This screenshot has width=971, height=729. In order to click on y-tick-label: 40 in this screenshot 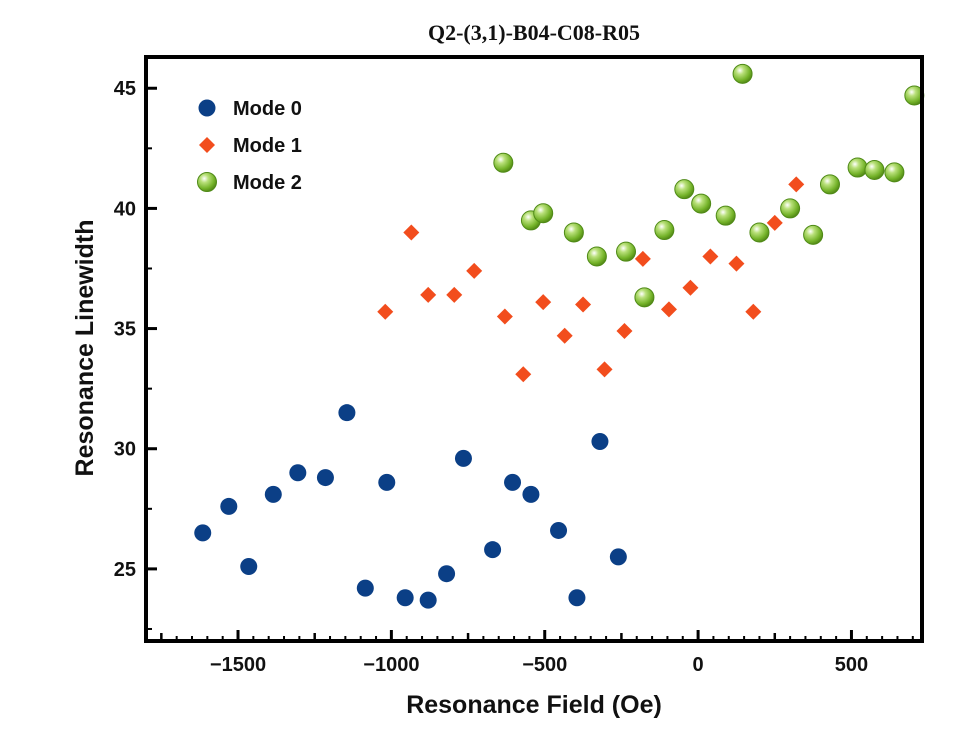, I will do `click(125, 209)`.